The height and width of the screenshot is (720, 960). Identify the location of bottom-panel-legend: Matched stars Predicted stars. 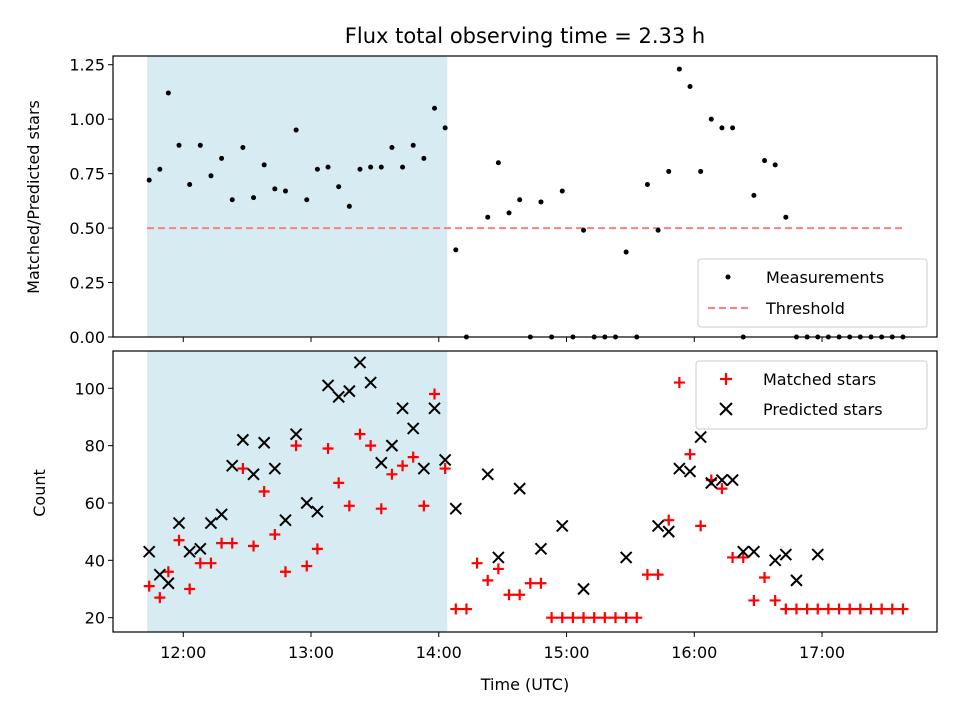
(811, 395).